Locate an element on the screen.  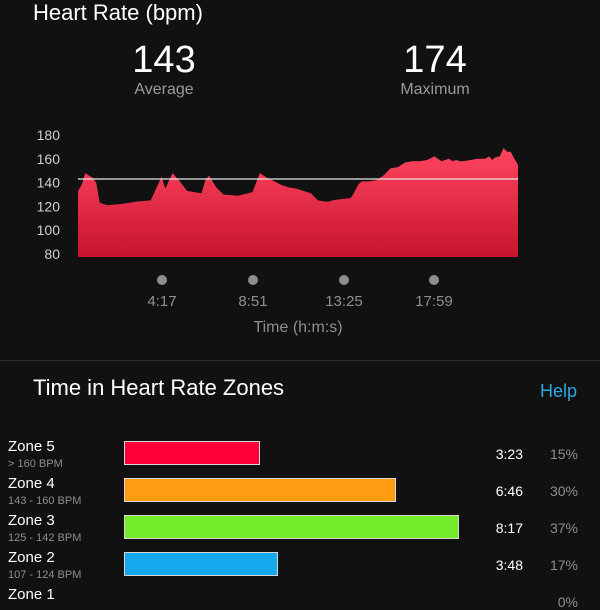
x-tick-label: 8:51 is located at coordinates (252, 301).